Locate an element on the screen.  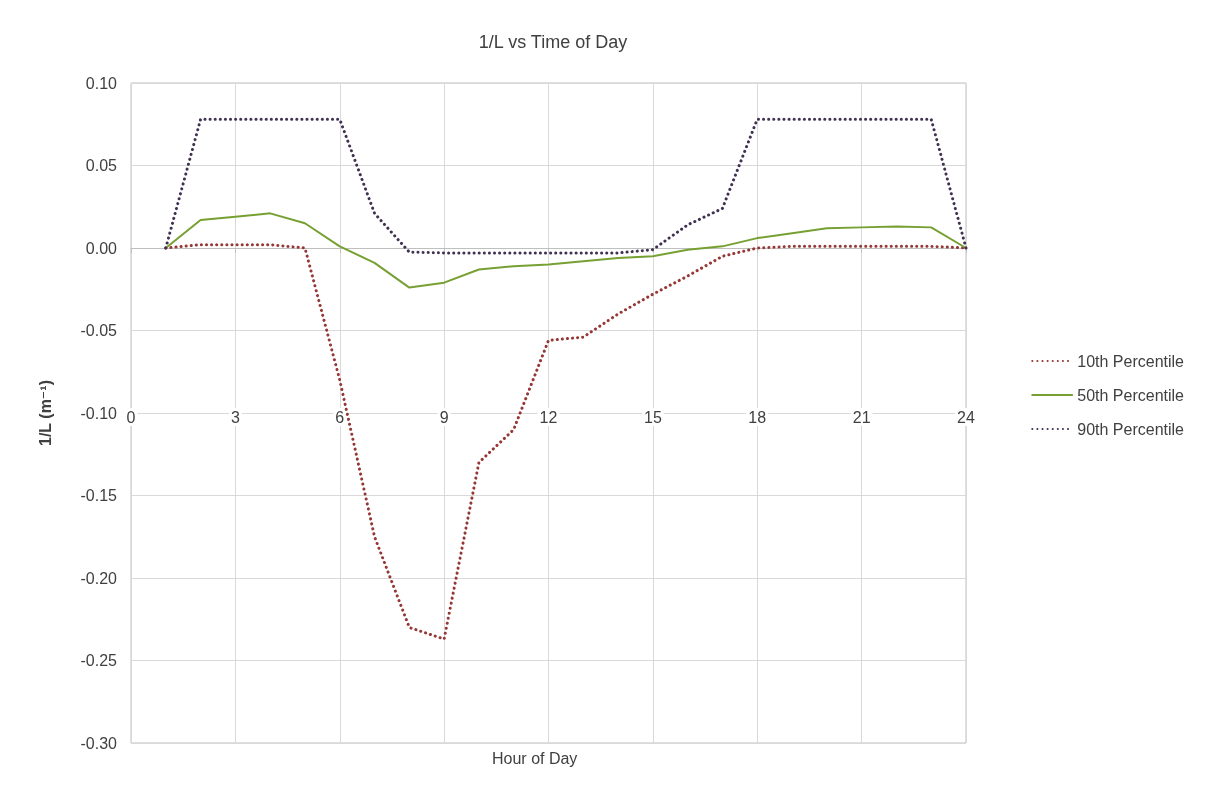
chart-title: 1/L vs Time of Day is located at coordinates (553, 42).